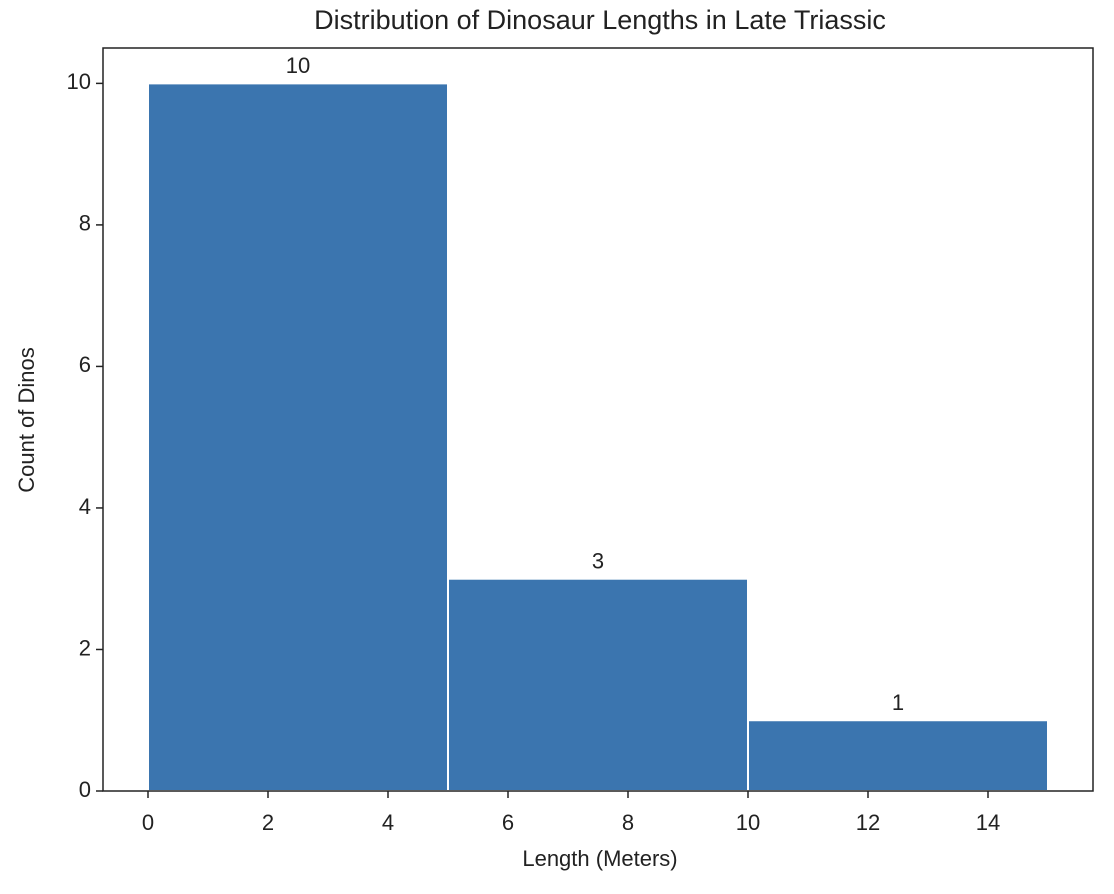 This screenshot has height=894, width=1114. What do you see at coordinates (508, 822) in the screenshot?
I see `x-tick-label: 6` at bounding box center [508, 822].